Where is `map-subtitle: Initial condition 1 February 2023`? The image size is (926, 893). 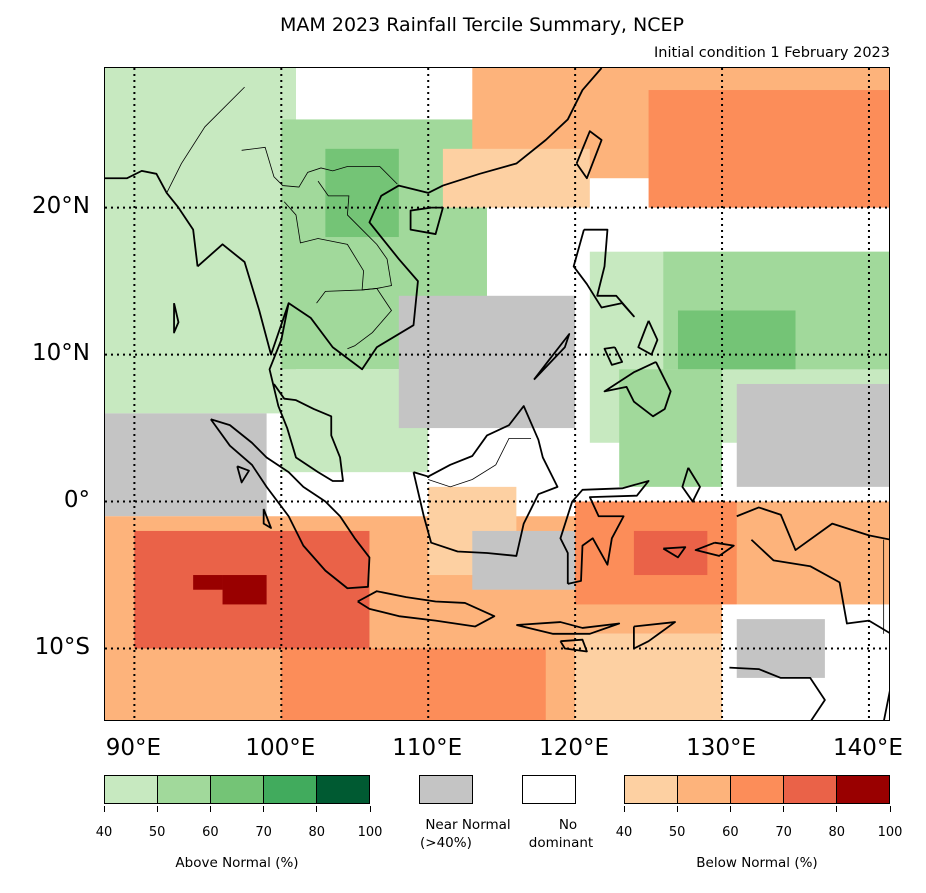
map-subtitle: Initial condition 1 February 2023 is located at coordinates (772, 53).